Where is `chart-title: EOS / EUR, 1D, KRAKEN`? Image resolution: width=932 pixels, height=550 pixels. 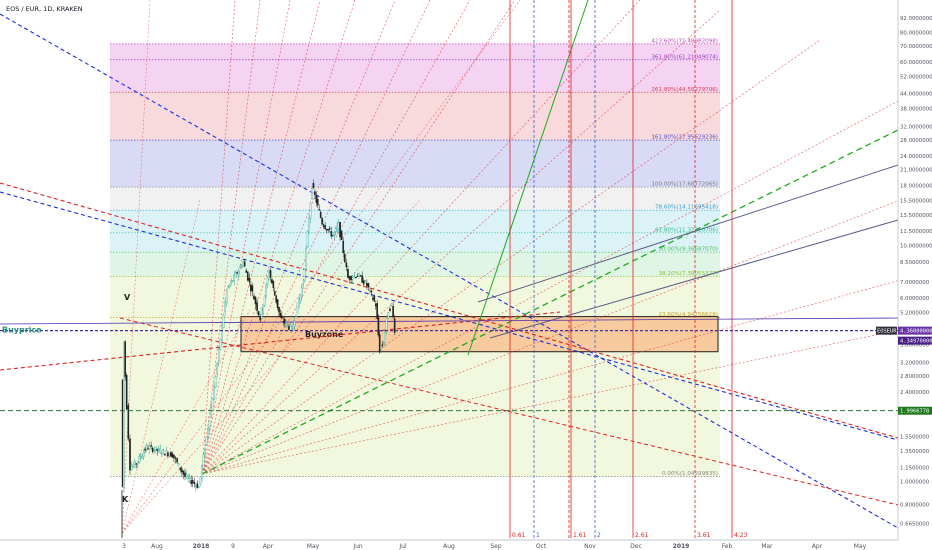 chart-title: EOS / EUR, 1D, KRAKEN is located at coordinates (44, 9).